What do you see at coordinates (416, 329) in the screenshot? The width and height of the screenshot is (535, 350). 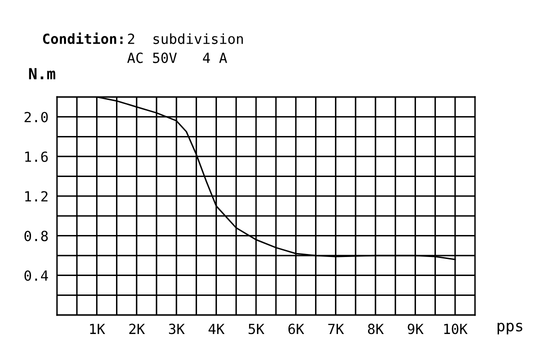 I see `x-tick-label: 9K` at bounding box center [416, 329].